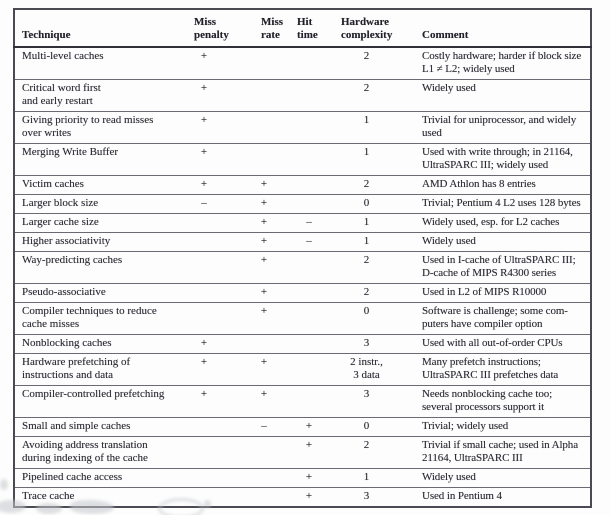  I want to click on table-row: Victim caches + +2 AMD Athlon has 8 entries, so click(302, 185).